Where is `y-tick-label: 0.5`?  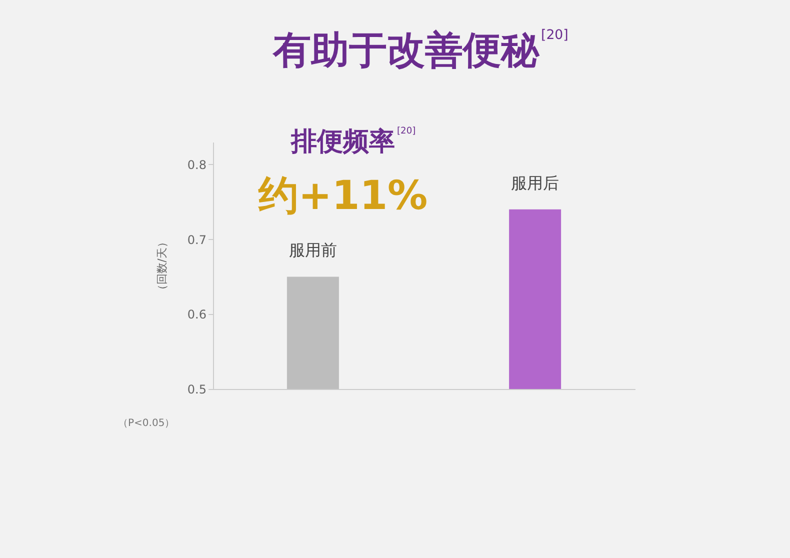
y-tick-label: 0.5 is located at coordinates (196, 389).